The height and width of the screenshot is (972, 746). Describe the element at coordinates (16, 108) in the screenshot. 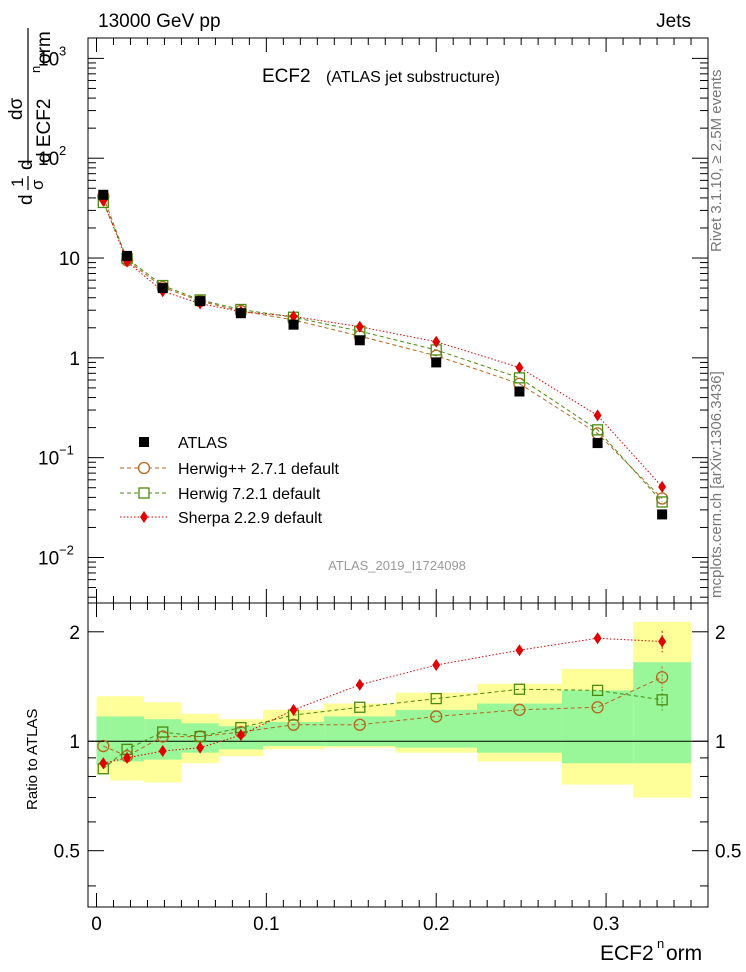

I see `ylabel-dsigma: dσ` at that location.